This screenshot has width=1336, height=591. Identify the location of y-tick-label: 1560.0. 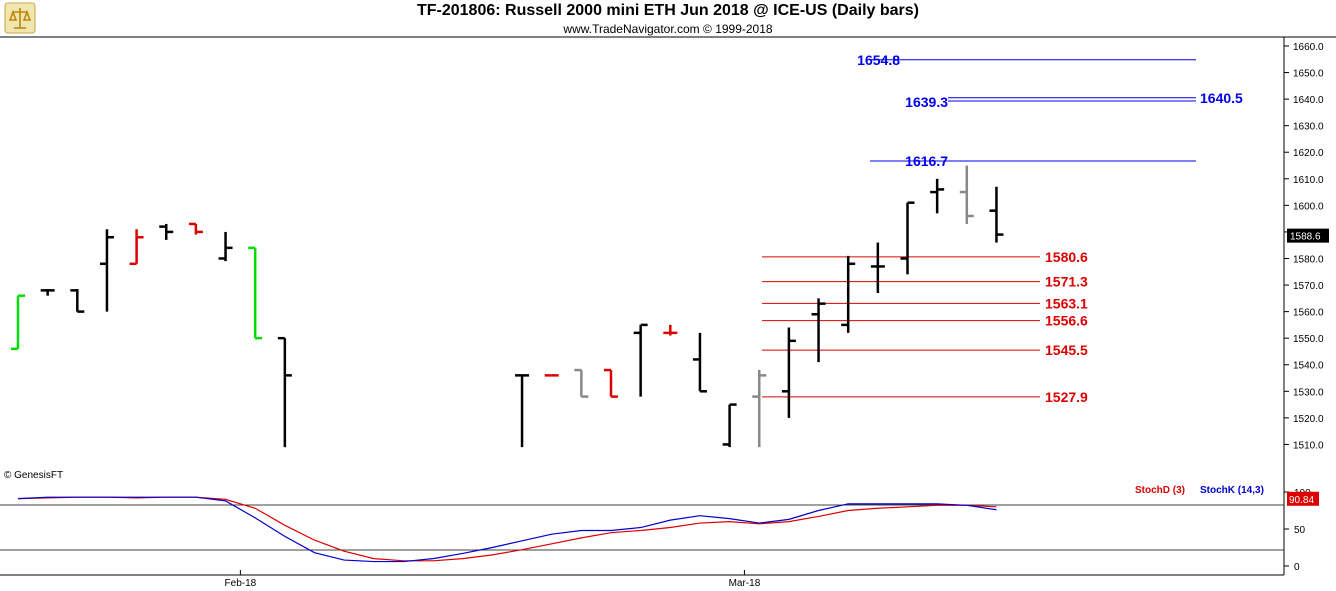
(1308, 313).